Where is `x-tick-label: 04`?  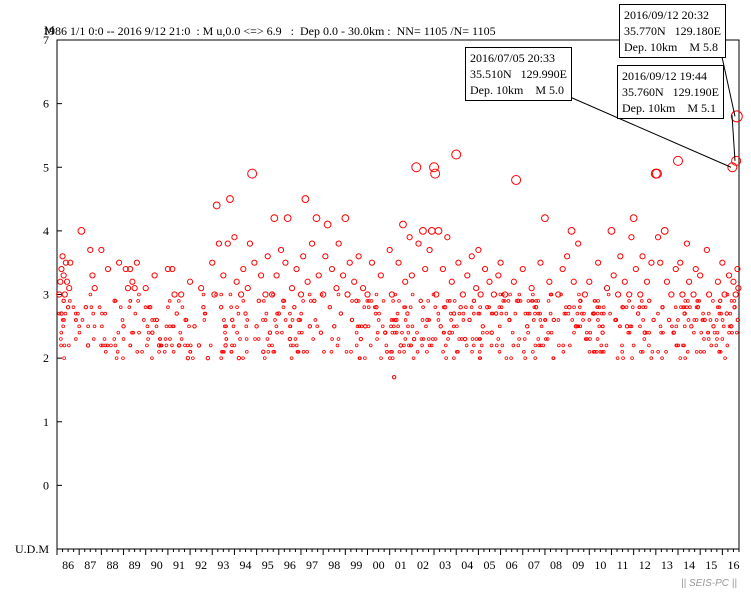
x-tick-label: 04 is located at coordinates (467, 565).